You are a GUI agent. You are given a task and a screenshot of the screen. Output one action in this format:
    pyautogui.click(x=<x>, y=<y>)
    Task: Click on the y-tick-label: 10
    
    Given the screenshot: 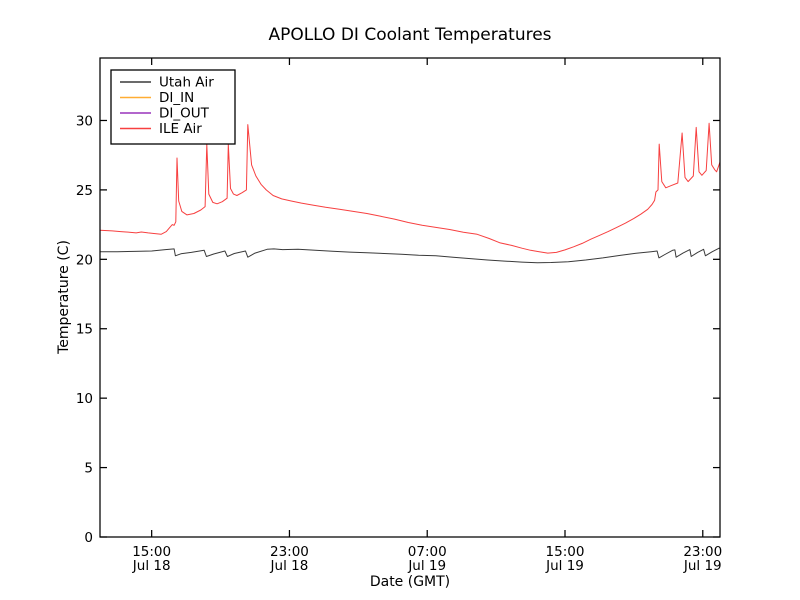 What is the action you would take?
    pyautogui.click(x=84, y=399)
    